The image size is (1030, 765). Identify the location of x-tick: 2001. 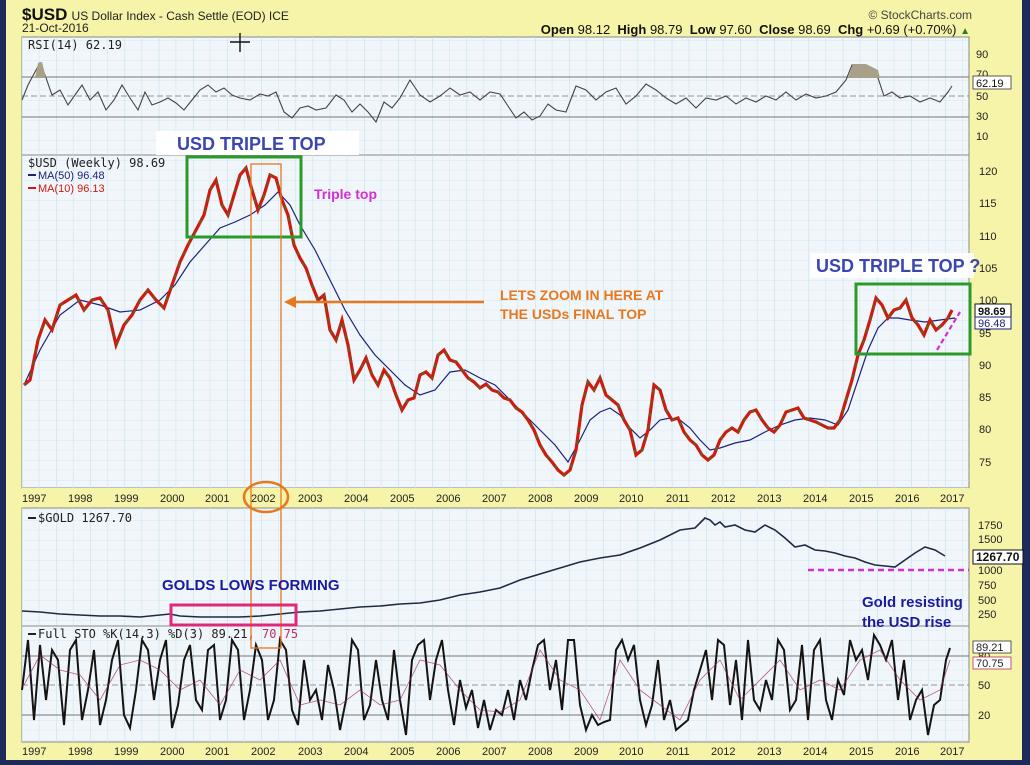
(217, 499).